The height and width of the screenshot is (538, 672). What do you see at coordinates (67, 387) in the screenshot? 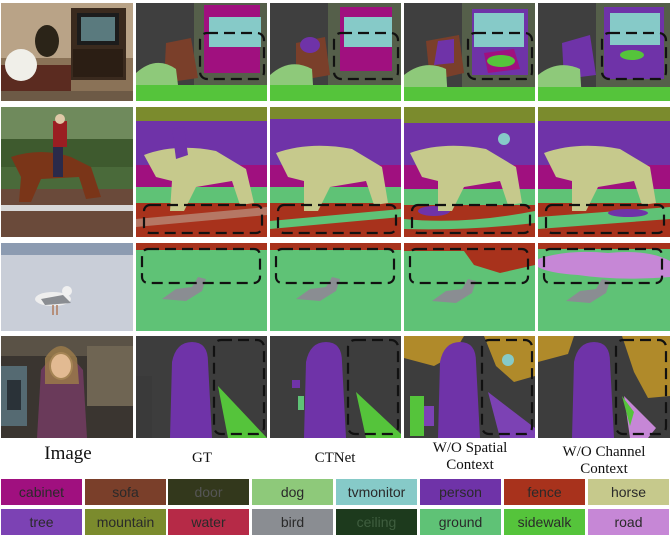
I see `row4-photo` at bounding box center [67, 387].